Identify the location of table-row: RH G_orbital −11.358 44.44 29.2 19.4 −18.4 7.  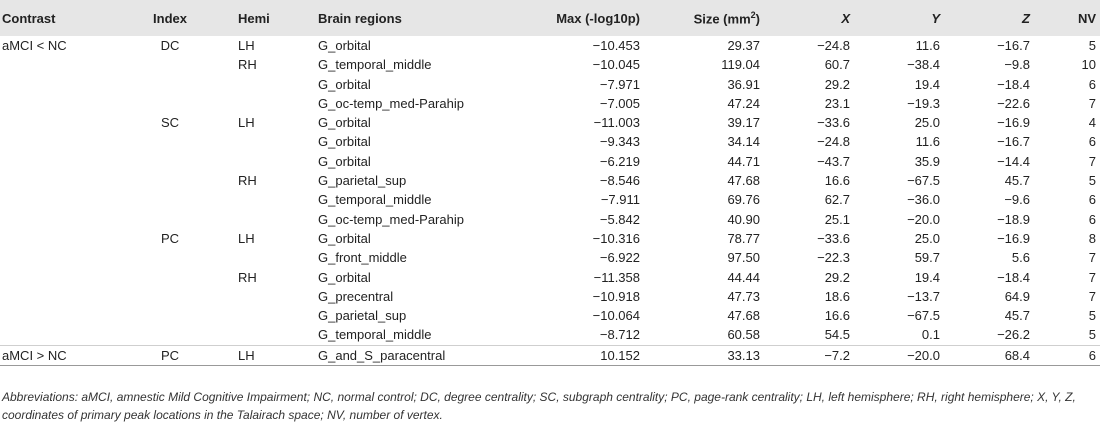
(550, 277).